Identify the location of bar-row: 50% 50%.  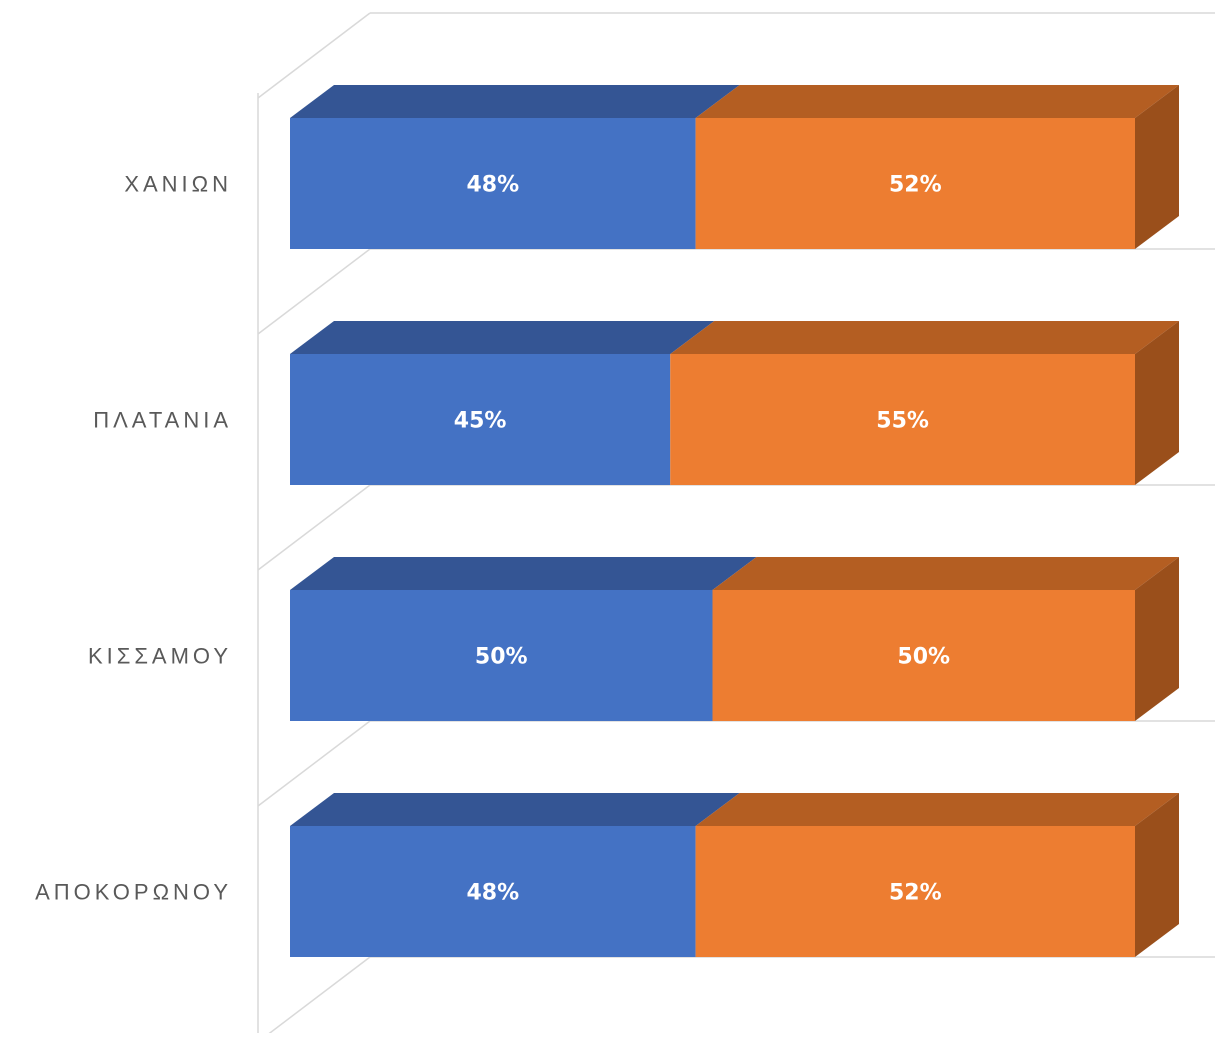
(734, 639).